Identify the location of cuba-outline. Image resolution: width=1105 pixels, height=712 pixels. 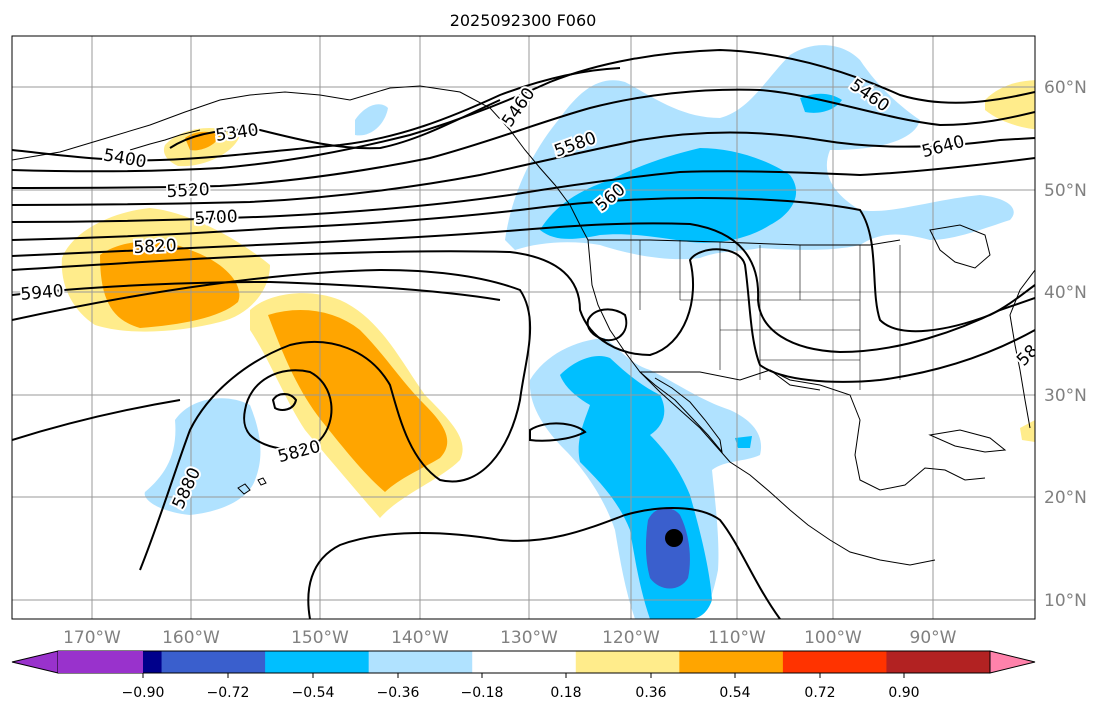
(967, 441).